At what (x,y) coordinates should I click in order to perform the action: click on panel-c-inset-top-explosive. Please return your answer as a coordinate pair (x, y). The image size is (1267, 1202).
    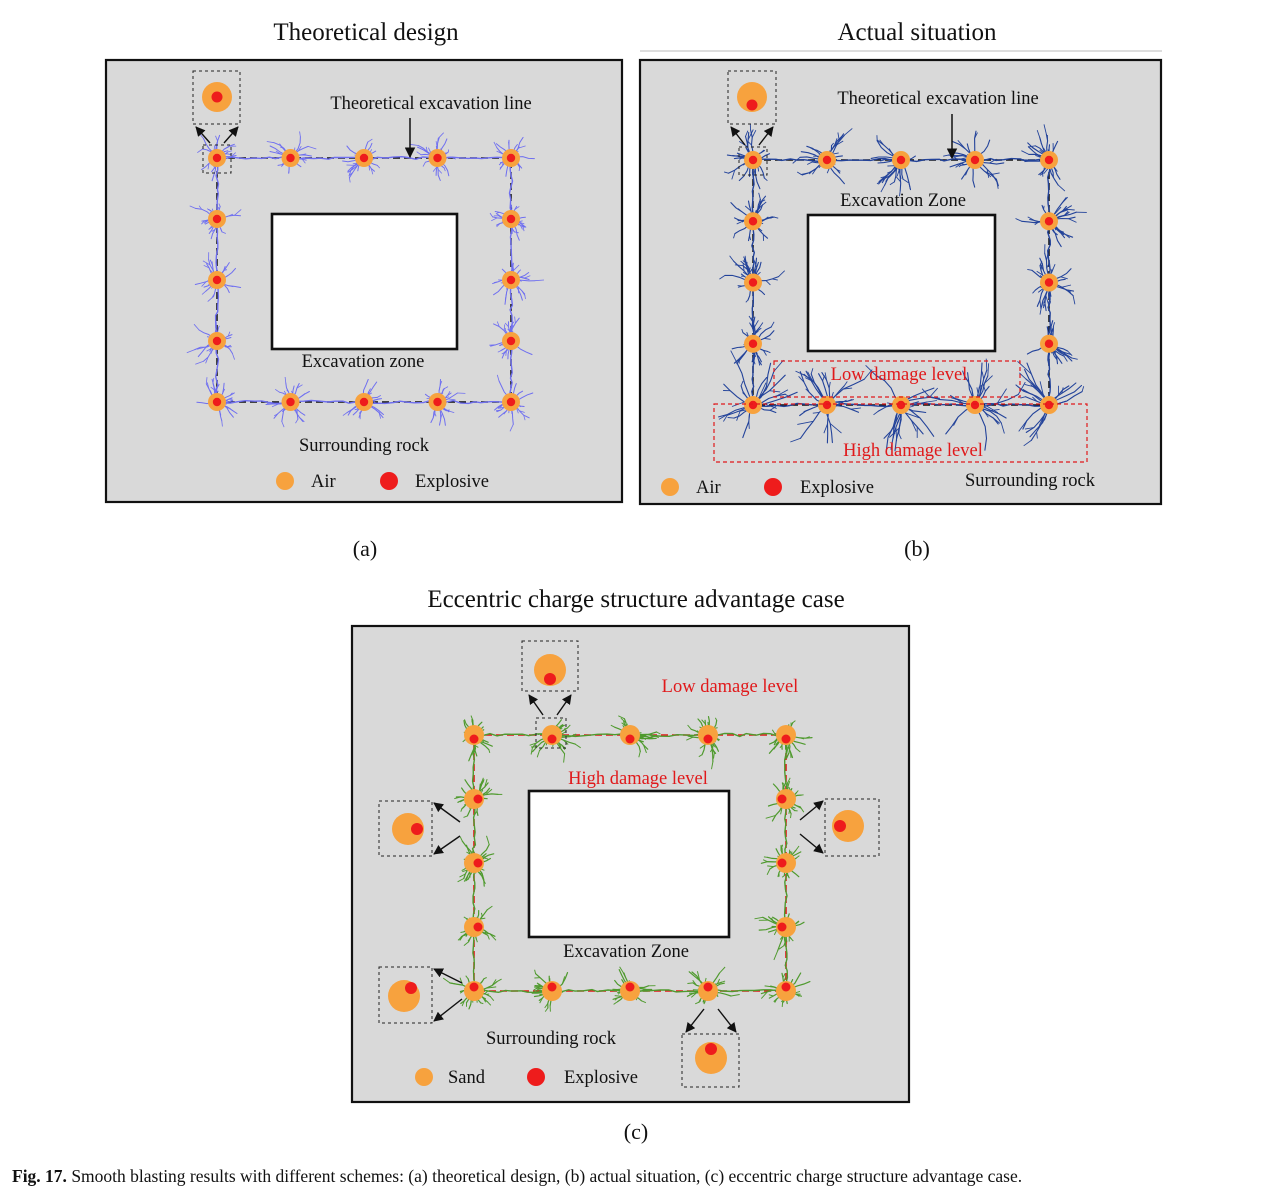
    Looking at the image, I should click on (550, 679).